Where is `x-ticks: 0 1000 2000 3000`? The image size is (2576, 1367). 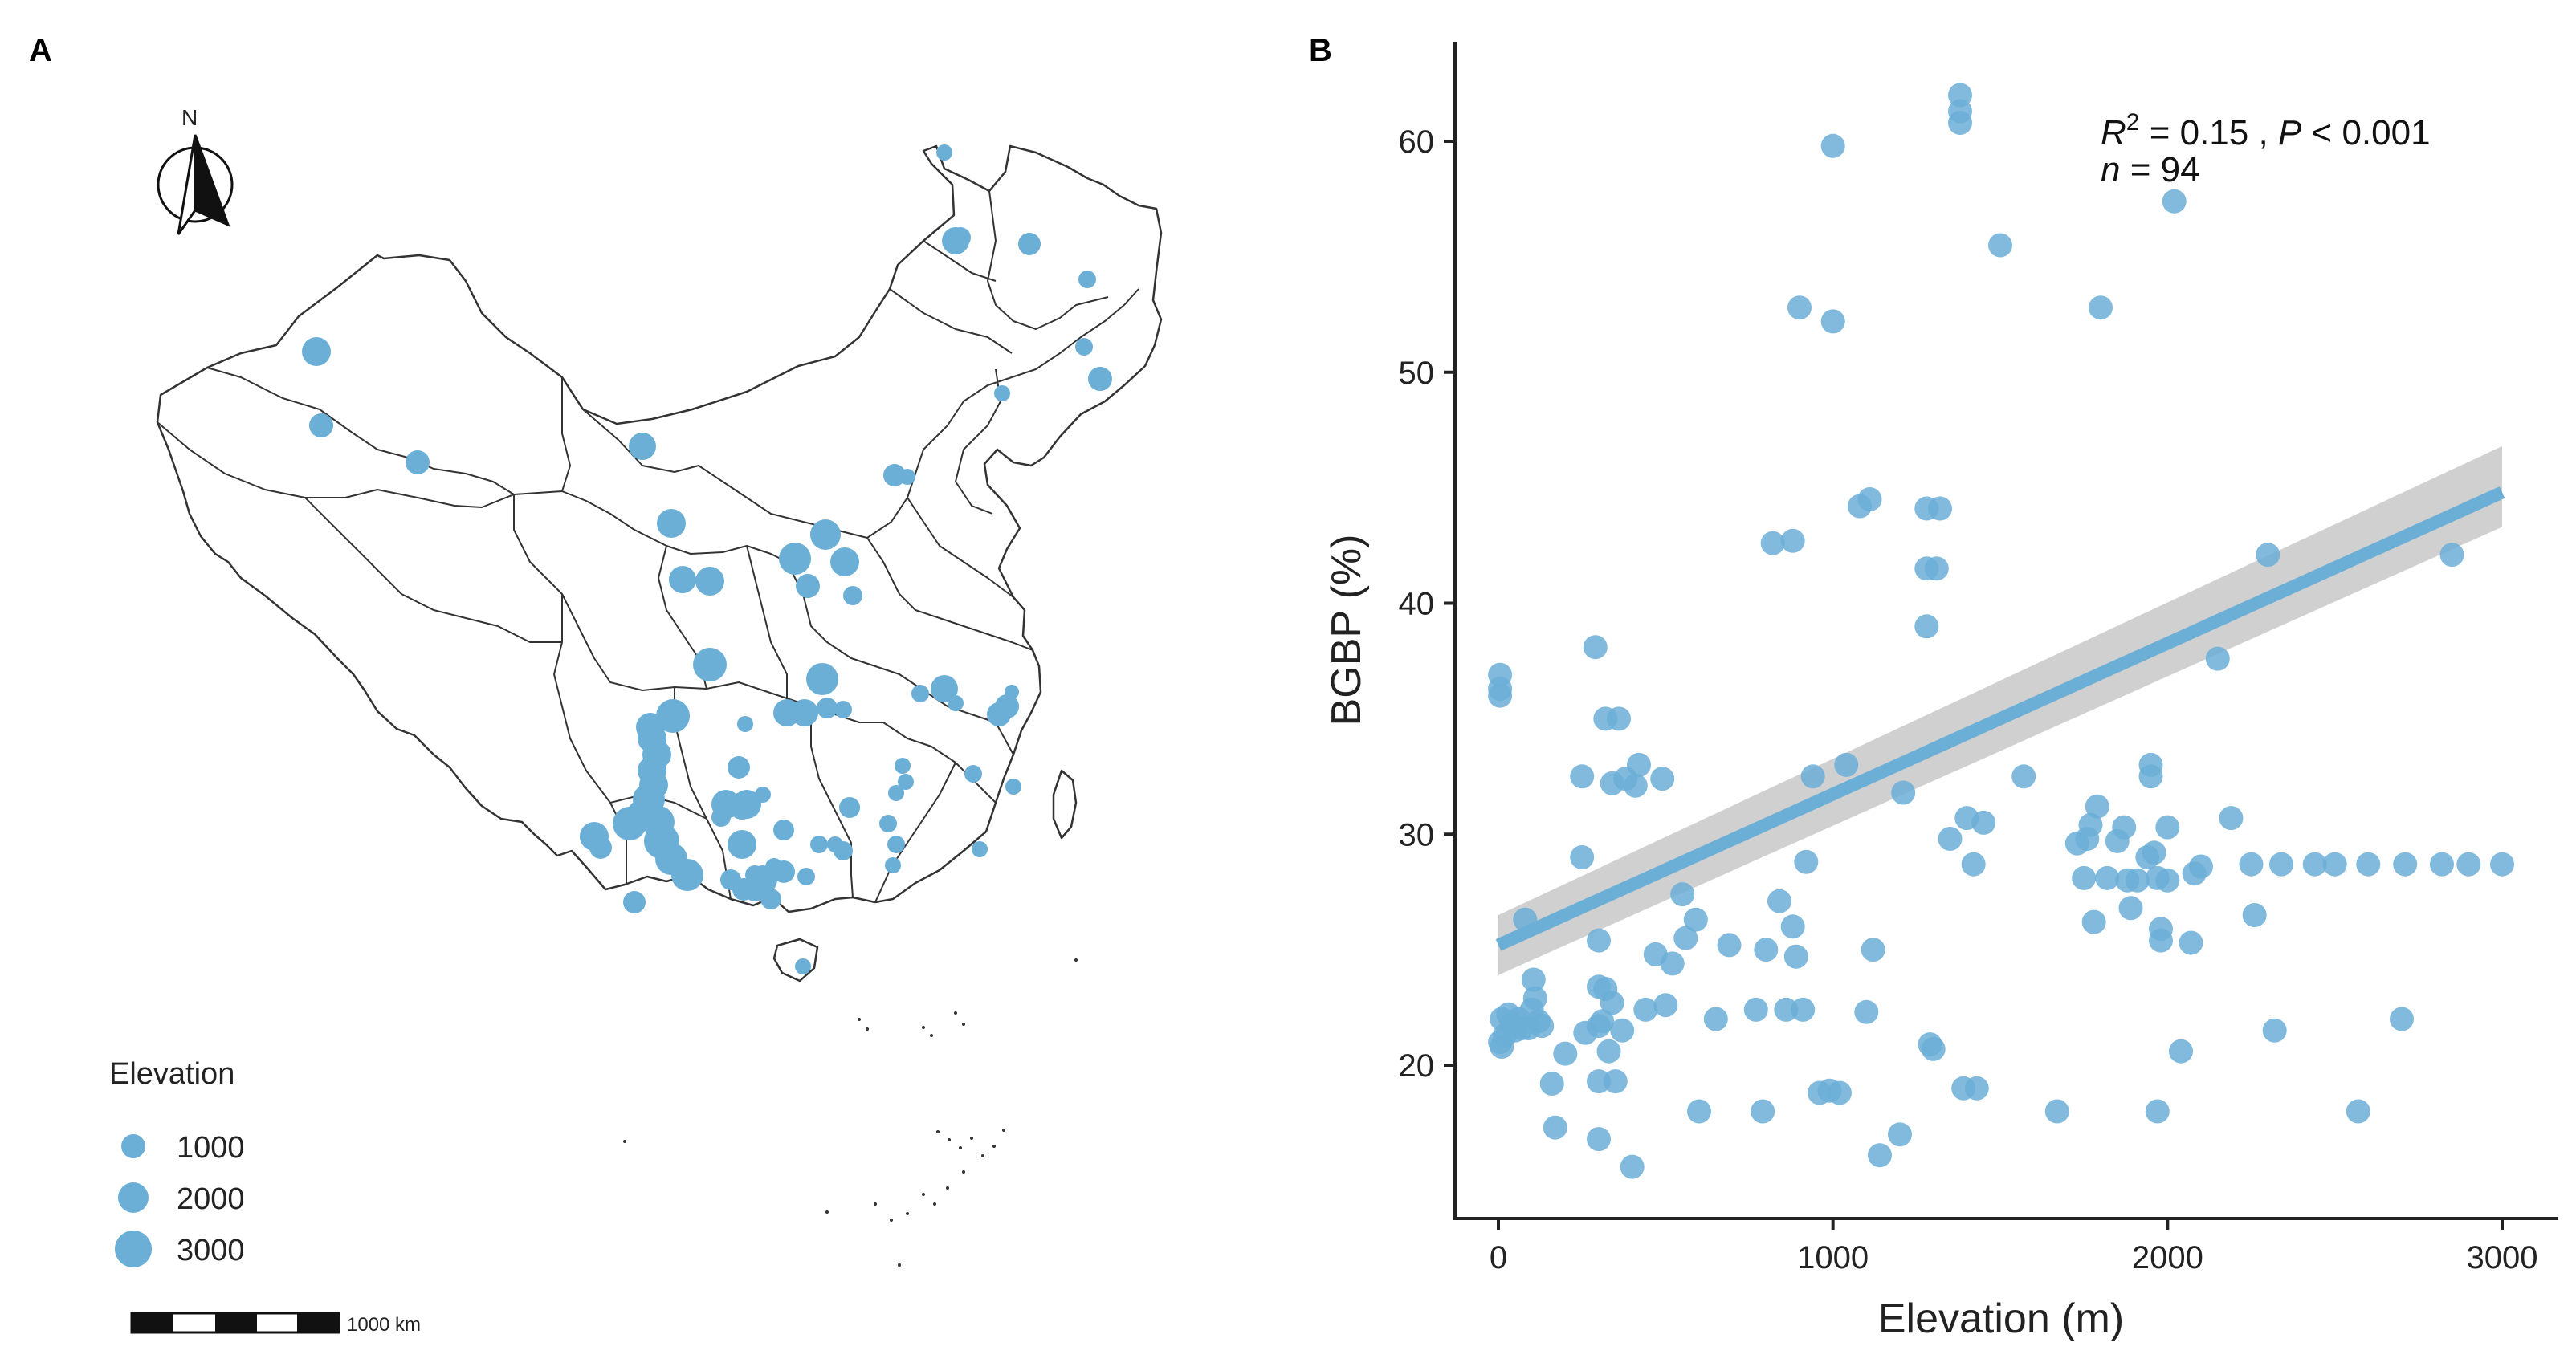
x-ticks: 0 1000 2000 3000 is located at coordinates (2014, 1247).